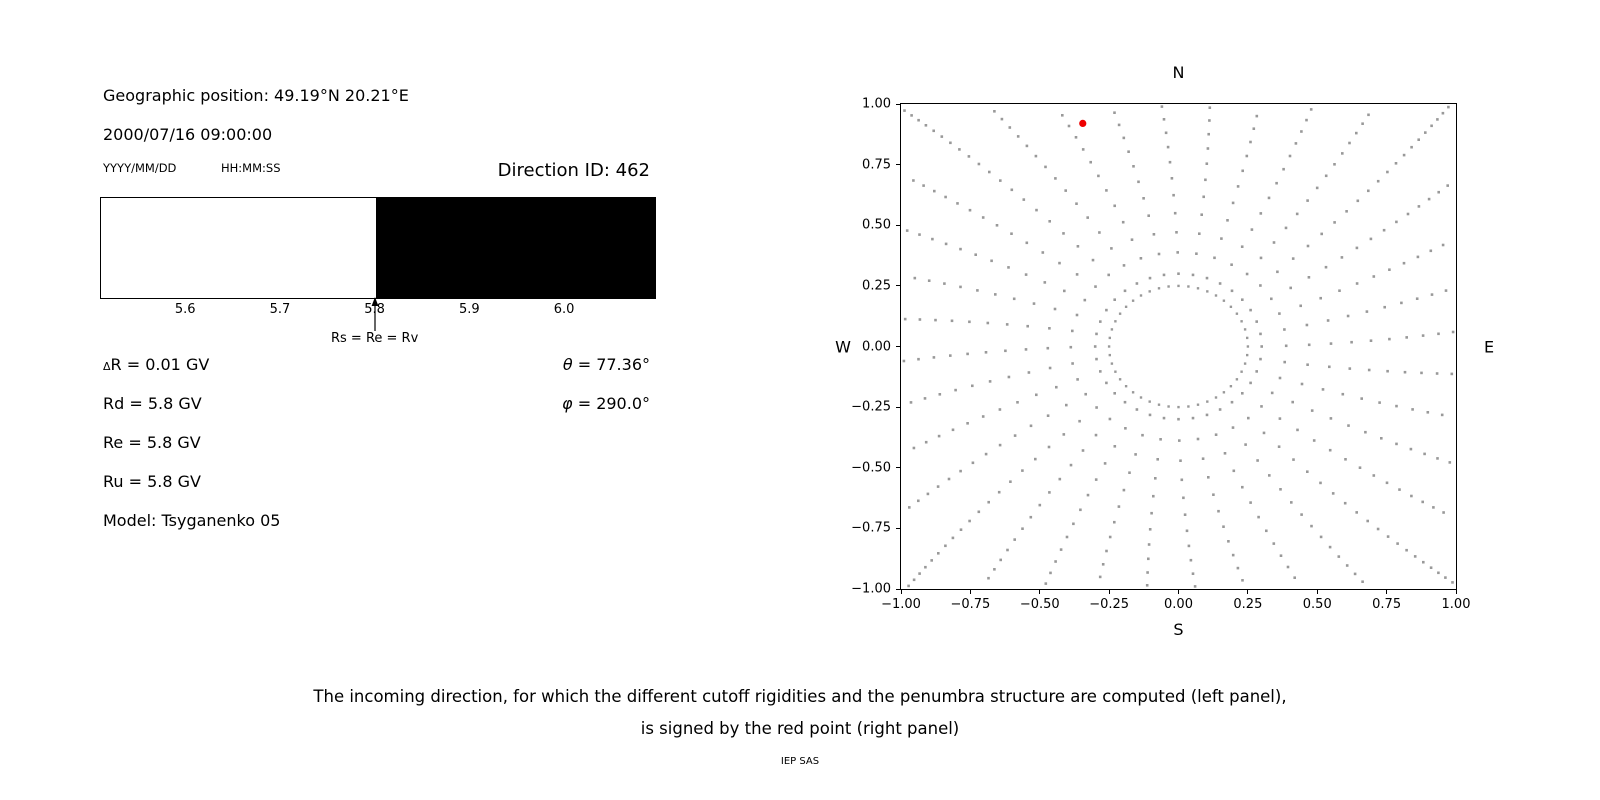 The height and width of the screenshot is (800, 1600). What do you see at coordinates (611, 364) in the screenshot?
I see `theta-text: = 77.36°` at bounding box center [611, 364].